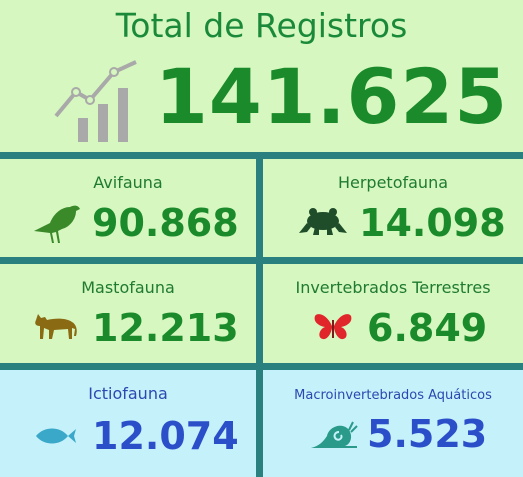 This screenshot has width=523, height=477. I want to click on card-label: Invertebrados Terrestres, so click(393, 287).